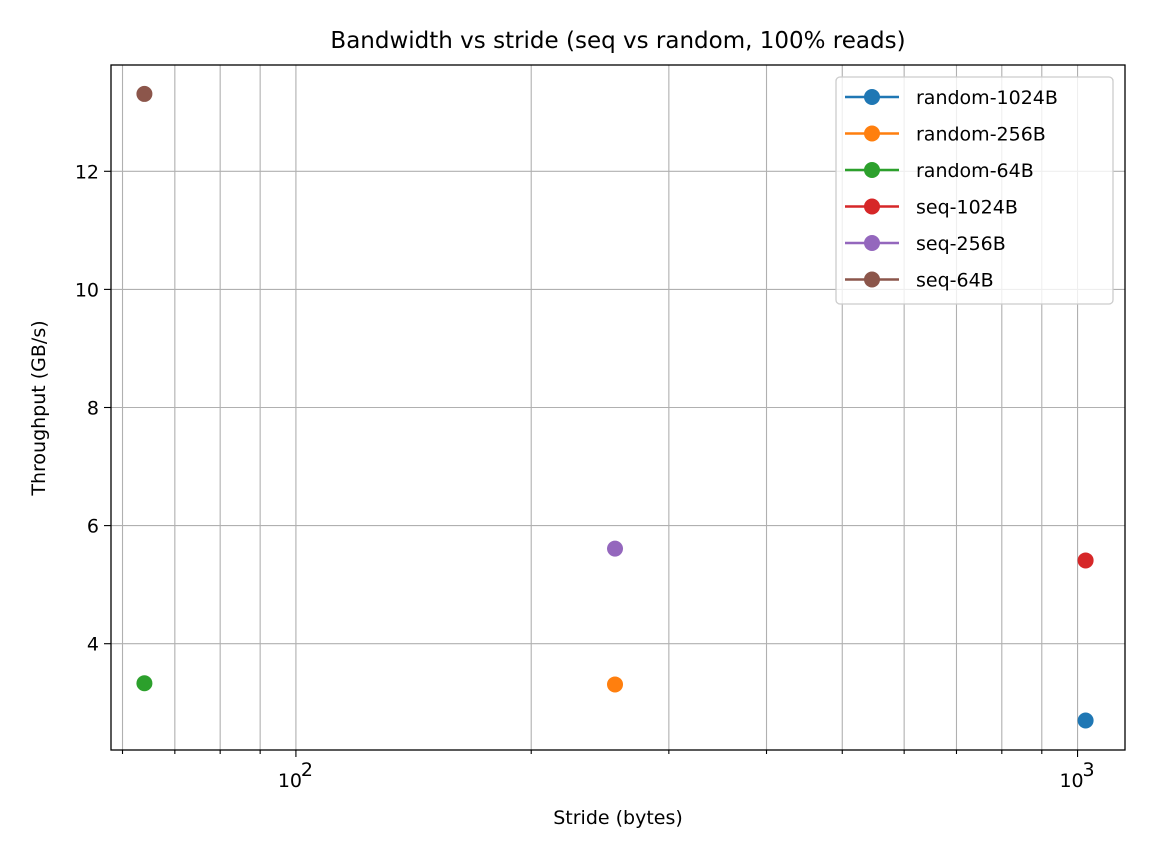 This screenshot has width=1152, height=864. What do you see at coordinates (981, 135) in the screenshot?
I see `legend-label: random-256B` at bounding box center [981, 135].